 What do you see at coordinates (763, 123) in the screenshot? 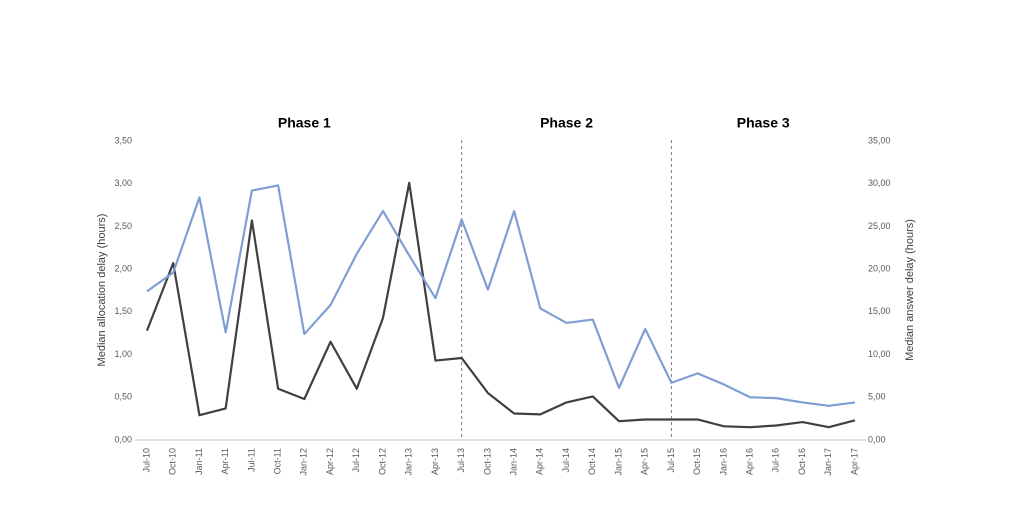
I see `phase-label: Phase 3` at bounding box center [763, 123].